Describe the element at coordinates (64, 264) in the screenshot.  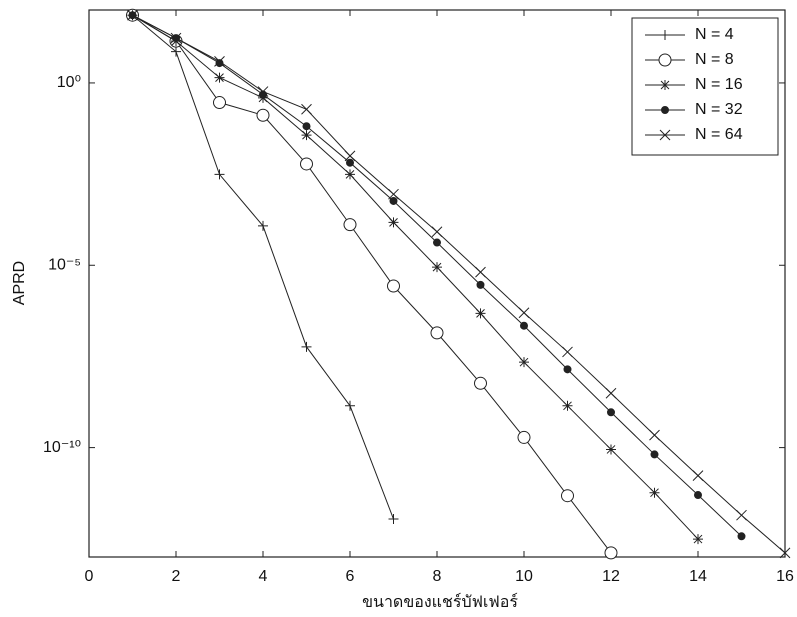
I see `y-tick-label: 10⁻⁵` at that location.